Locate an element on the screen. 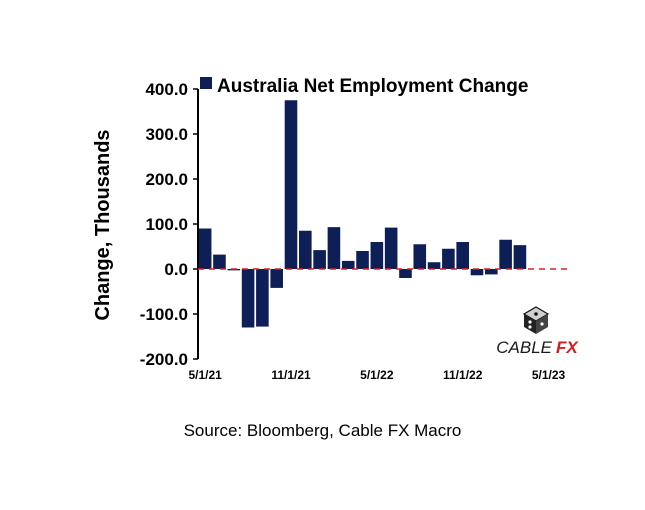 The image size is (645, 510). y-tick-label: 300.0 is located at coordinates (166, 134).